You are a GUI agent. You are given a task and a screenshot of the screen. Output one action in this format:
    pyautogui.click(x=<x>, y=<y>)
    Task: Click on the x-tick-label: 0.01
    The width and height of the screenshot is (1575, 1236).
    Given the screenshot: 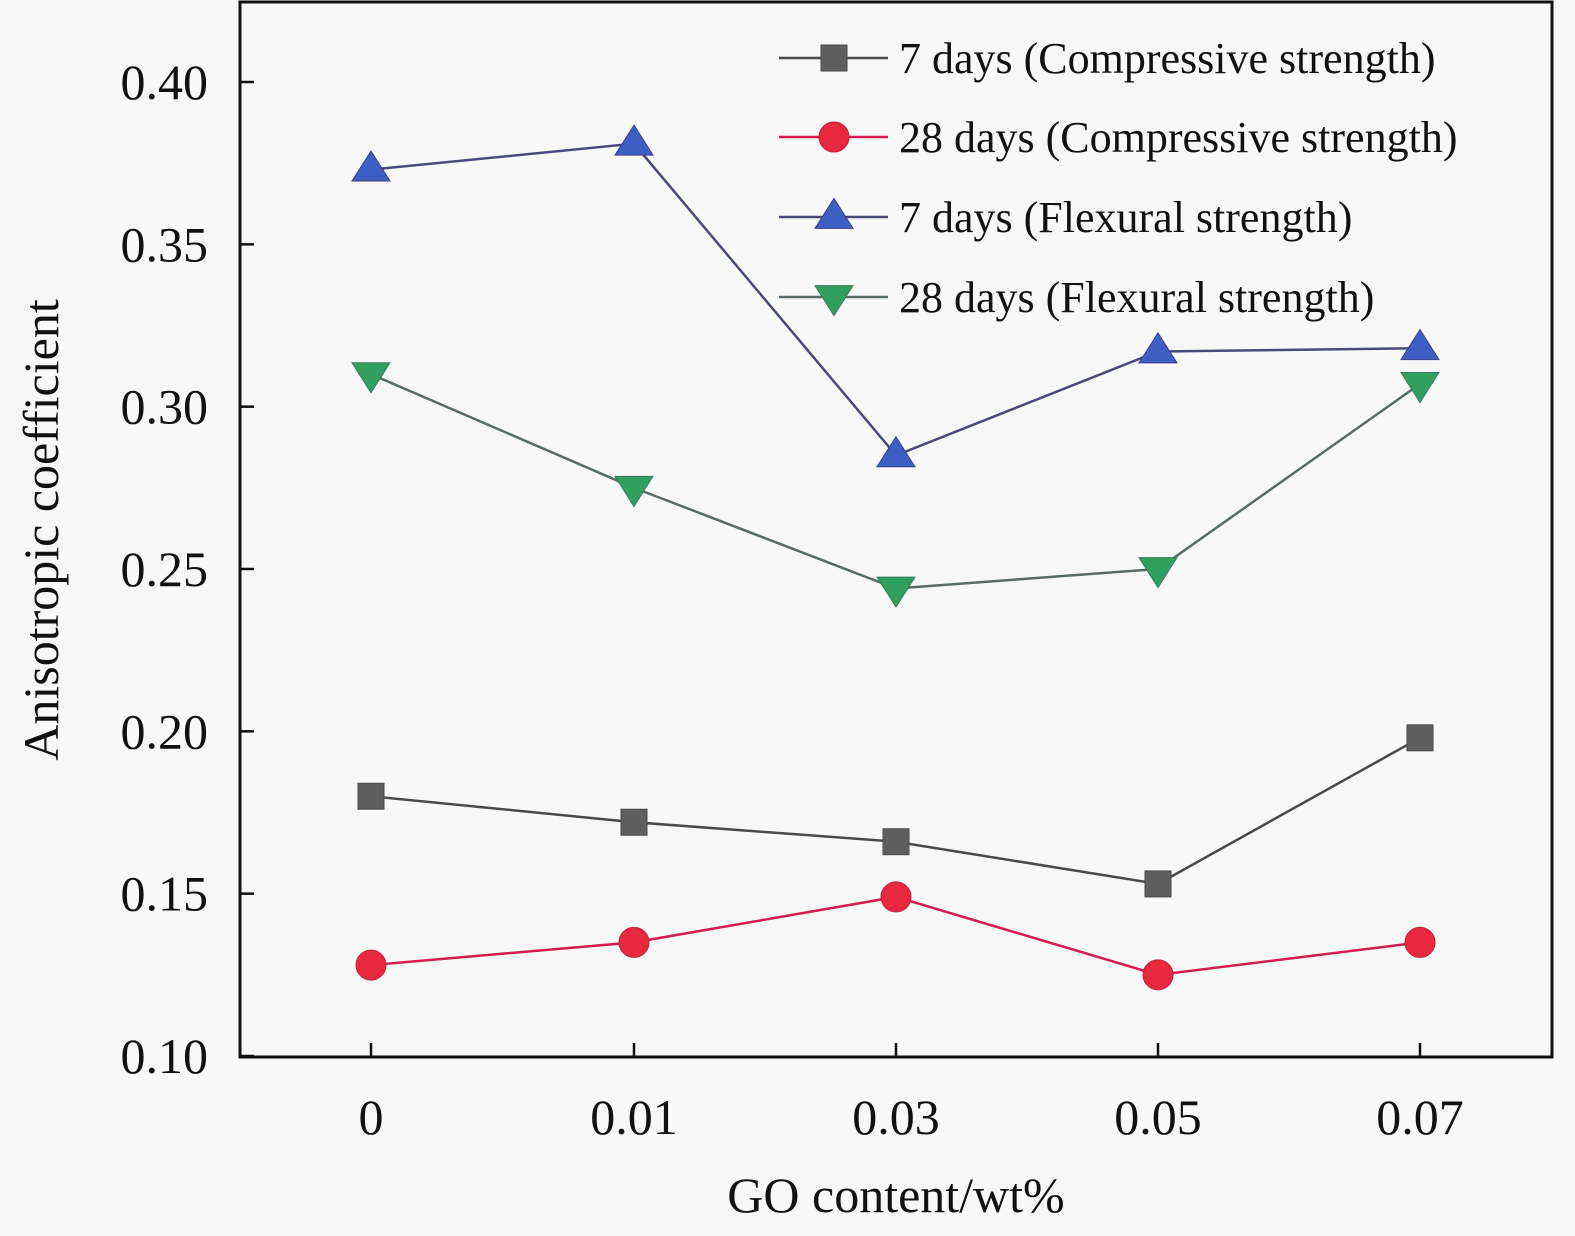 What is the action you would take?
    pyautogui.click(x=634, y=1117)
    